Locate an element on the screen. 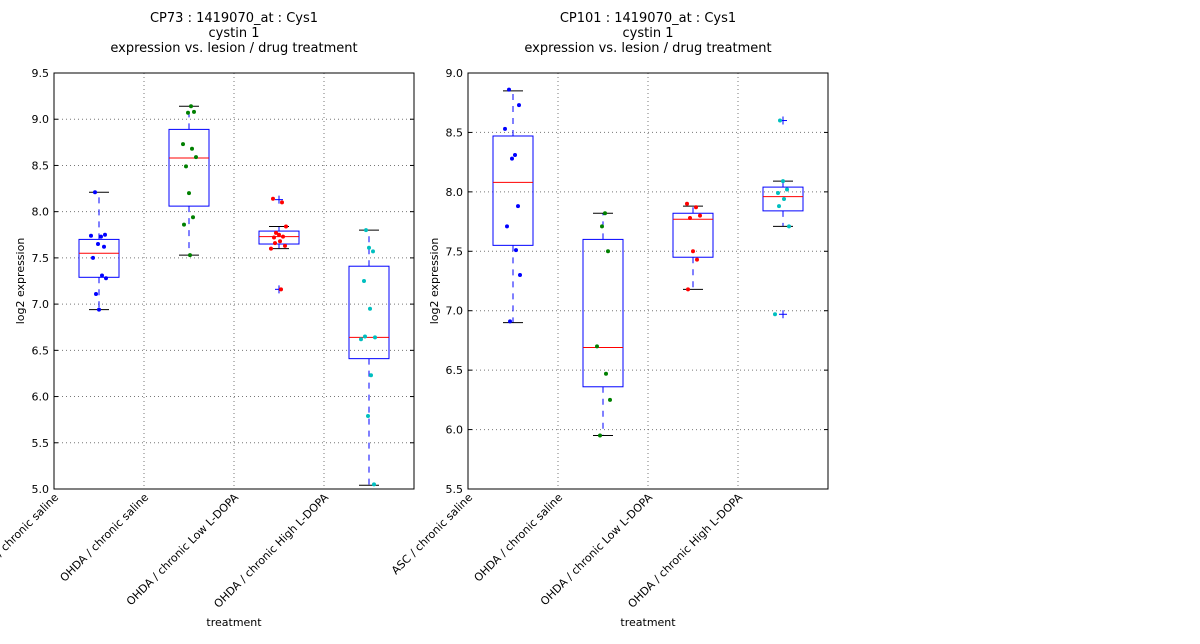 This screenshot has width=1200, height=644. chart-title-line: CP101 : 1419070_at : Cys1 is located at coordinates (648, 18).